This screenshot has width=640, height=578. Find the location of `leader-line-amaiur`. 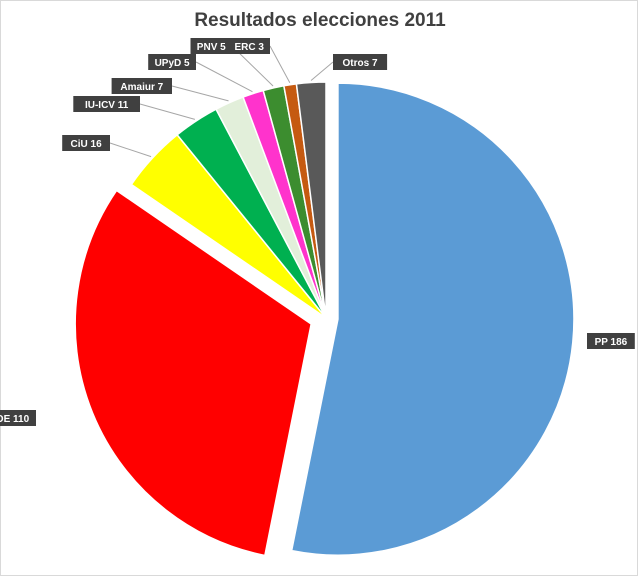

leader-line-amaiur is located at coordinates (200, 93).